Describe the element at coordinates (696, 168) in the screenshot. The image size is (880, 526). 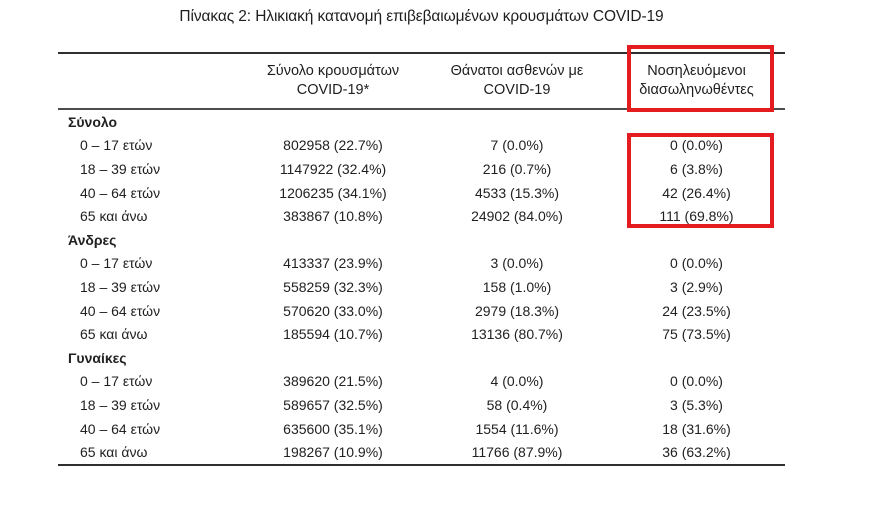
I see `intubated-cell: 6 (3.8%)` at that location.